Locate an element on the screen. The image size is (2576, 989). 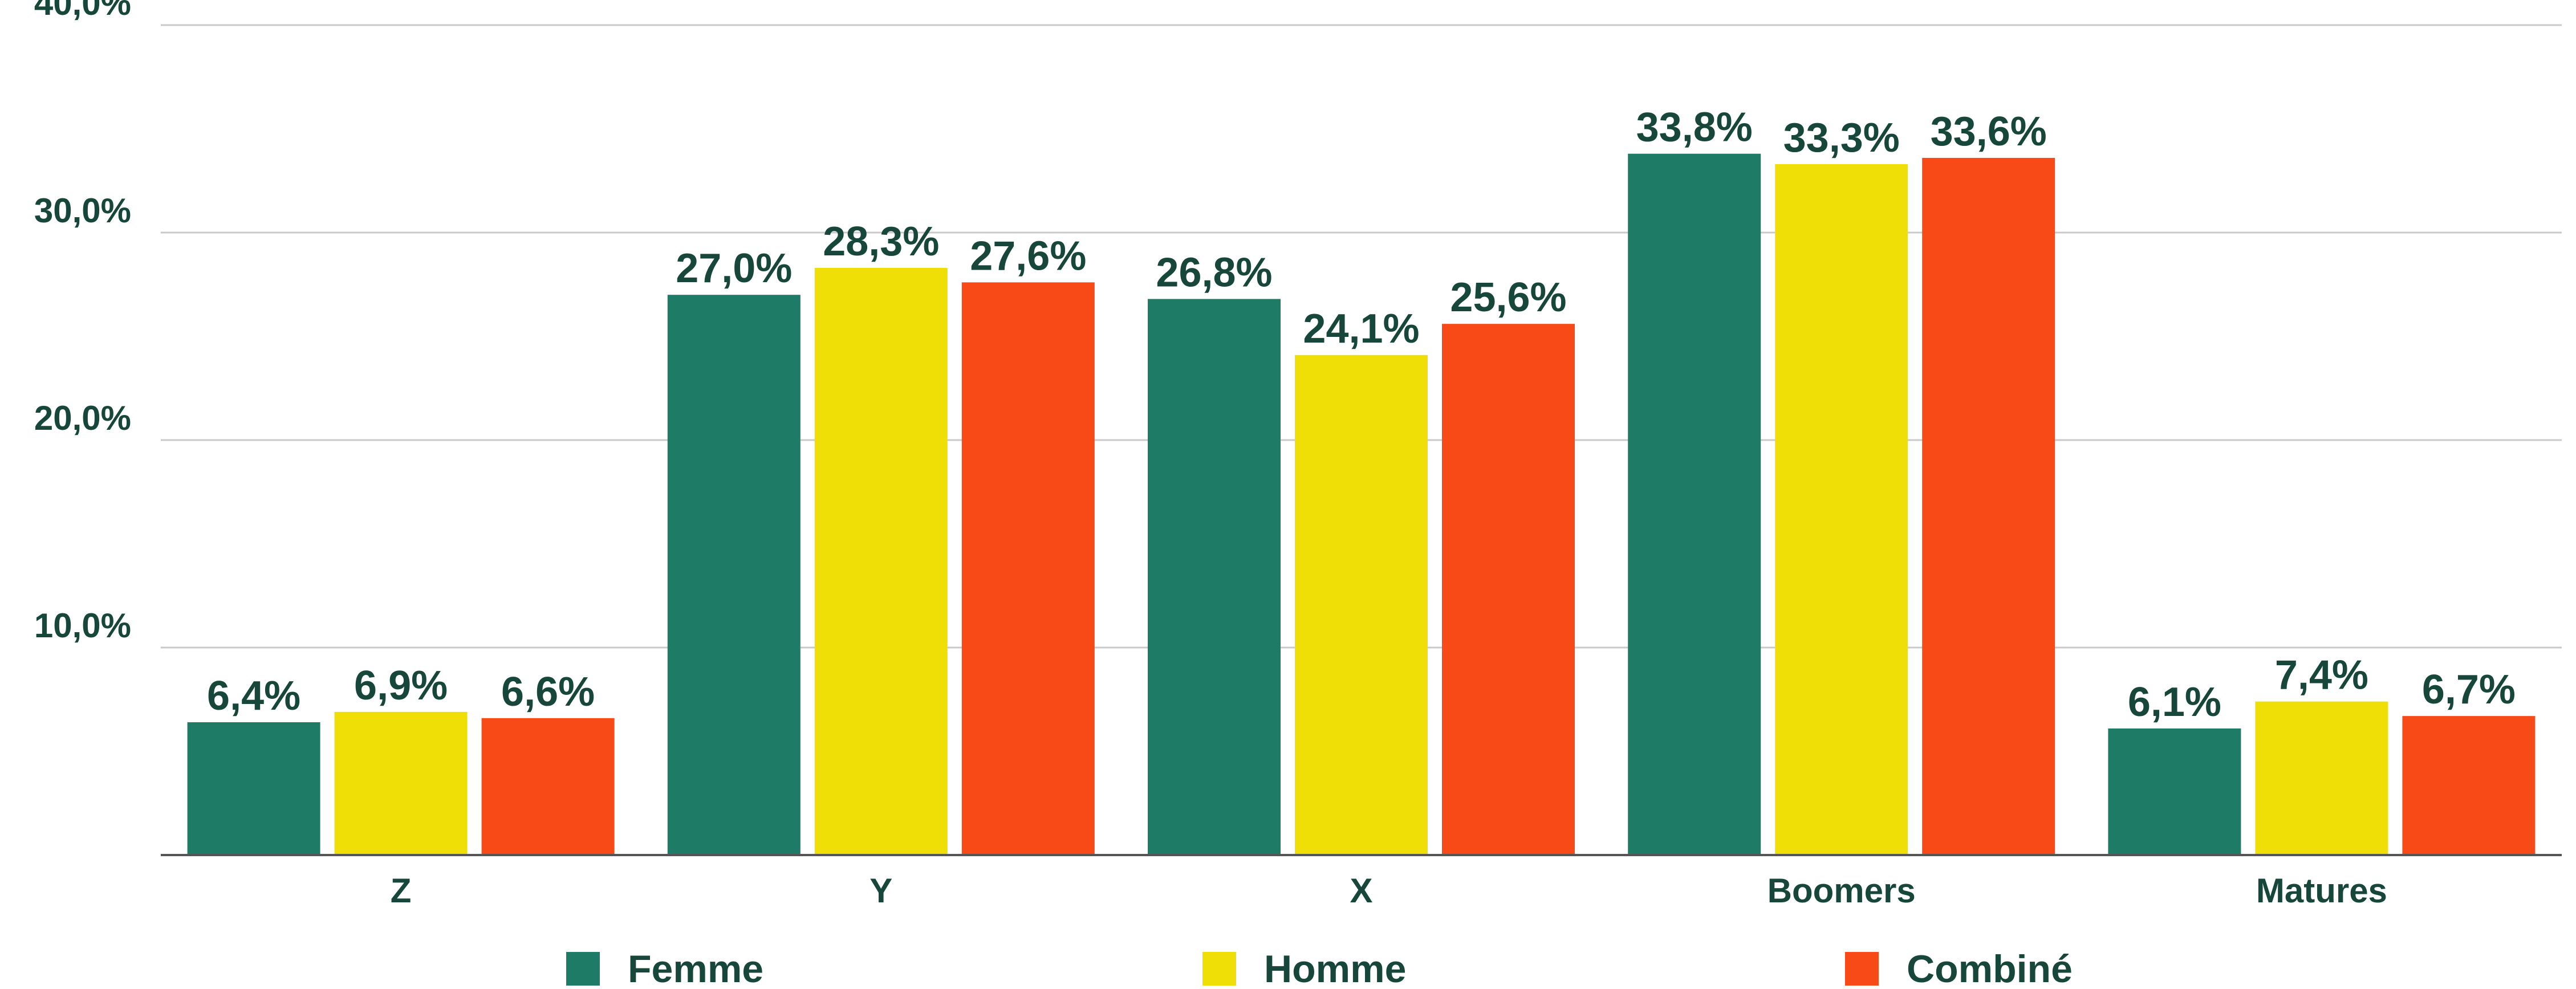
data-label: 27,6% is located at coordinates (1028, 256).